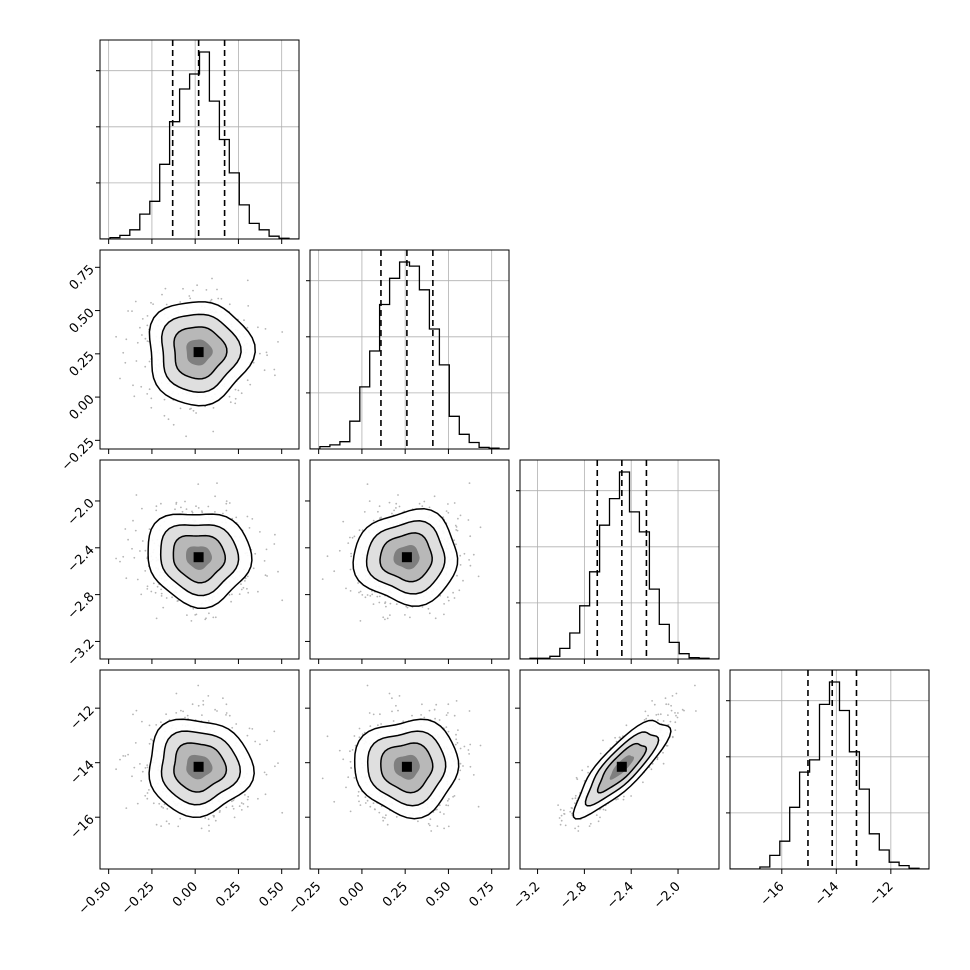 The height and width of the screenshot is (970, 970). Describe the element at coordinates (615, 790) in the screenshot. I see `scatter-panel-3-2: −3.2 −2.8 −2.4 −2.0` at that location.